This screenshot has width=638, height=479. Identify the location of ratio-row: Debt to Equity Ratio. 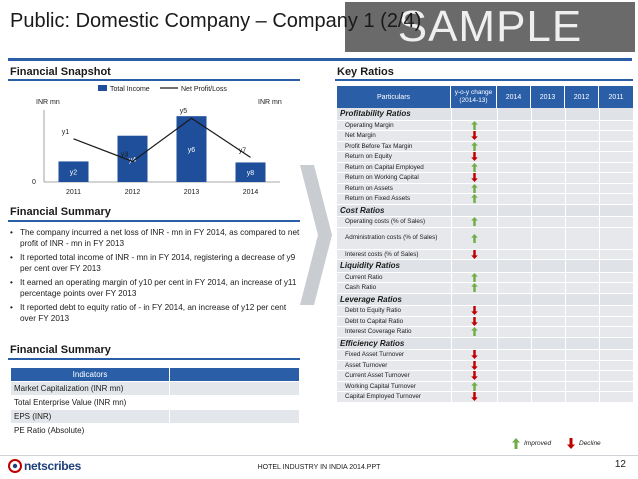
(485, 311).